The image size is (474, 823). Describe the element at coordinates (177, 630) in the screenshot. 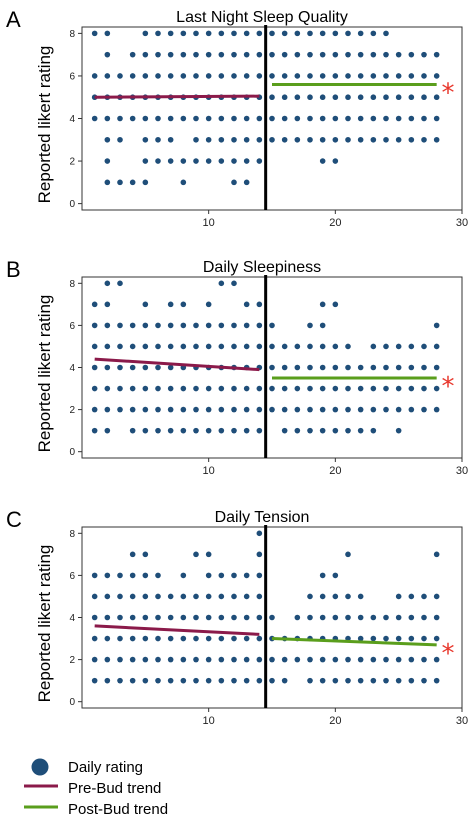

I see `pre-bud-trend-line` at that location.